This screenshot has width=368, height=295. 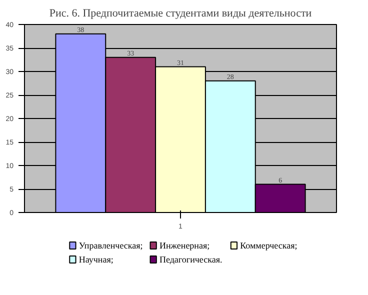 I want to click on legend-label: Коммерческая;, so click(x=269, y=245).